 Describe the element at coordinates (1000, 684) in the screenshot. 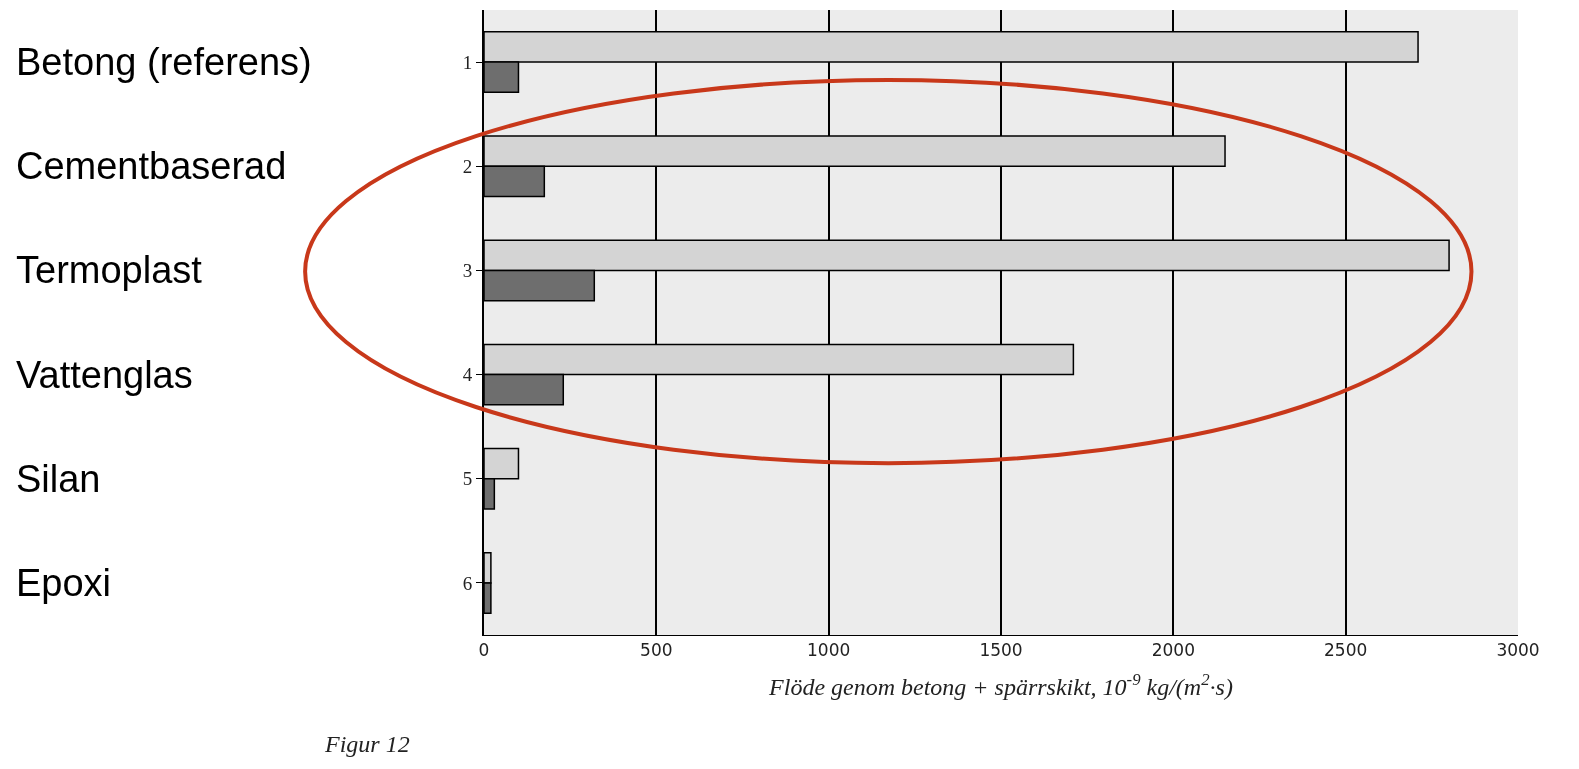

I see `x-axis-title: Flöde genom betong + spärrskikt, 10$^{-9}$ kg/(m$^{2}$·s)` at that location.